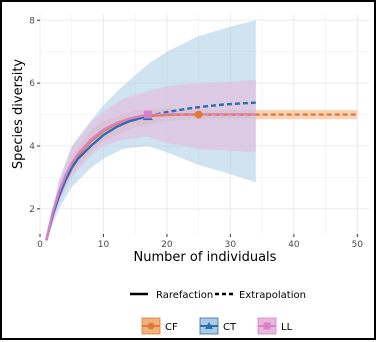 This screenshot has height=342, width=376. Describe the element at coordinates (358, 245) in the screenshot. I see `x-tick-label: 50` at that location.